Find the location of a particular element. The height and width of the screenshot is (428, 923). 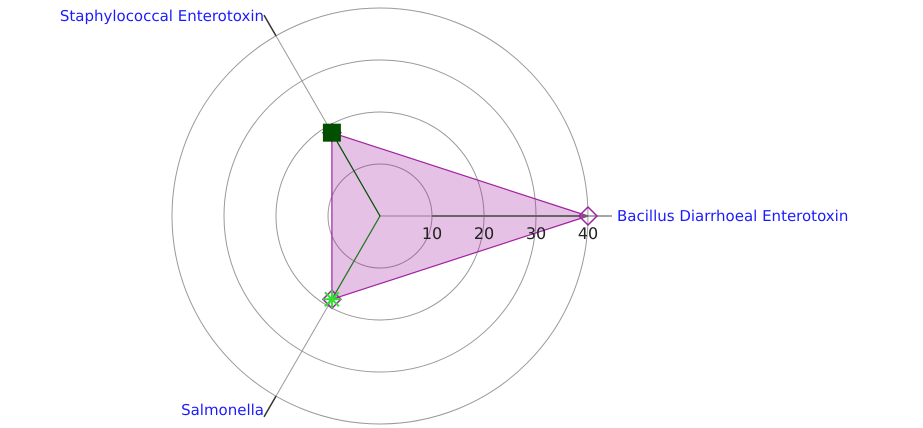

spoke-label: Bacillus Diarrhoeal Enterotoxin is located at coordinates (732, 216).